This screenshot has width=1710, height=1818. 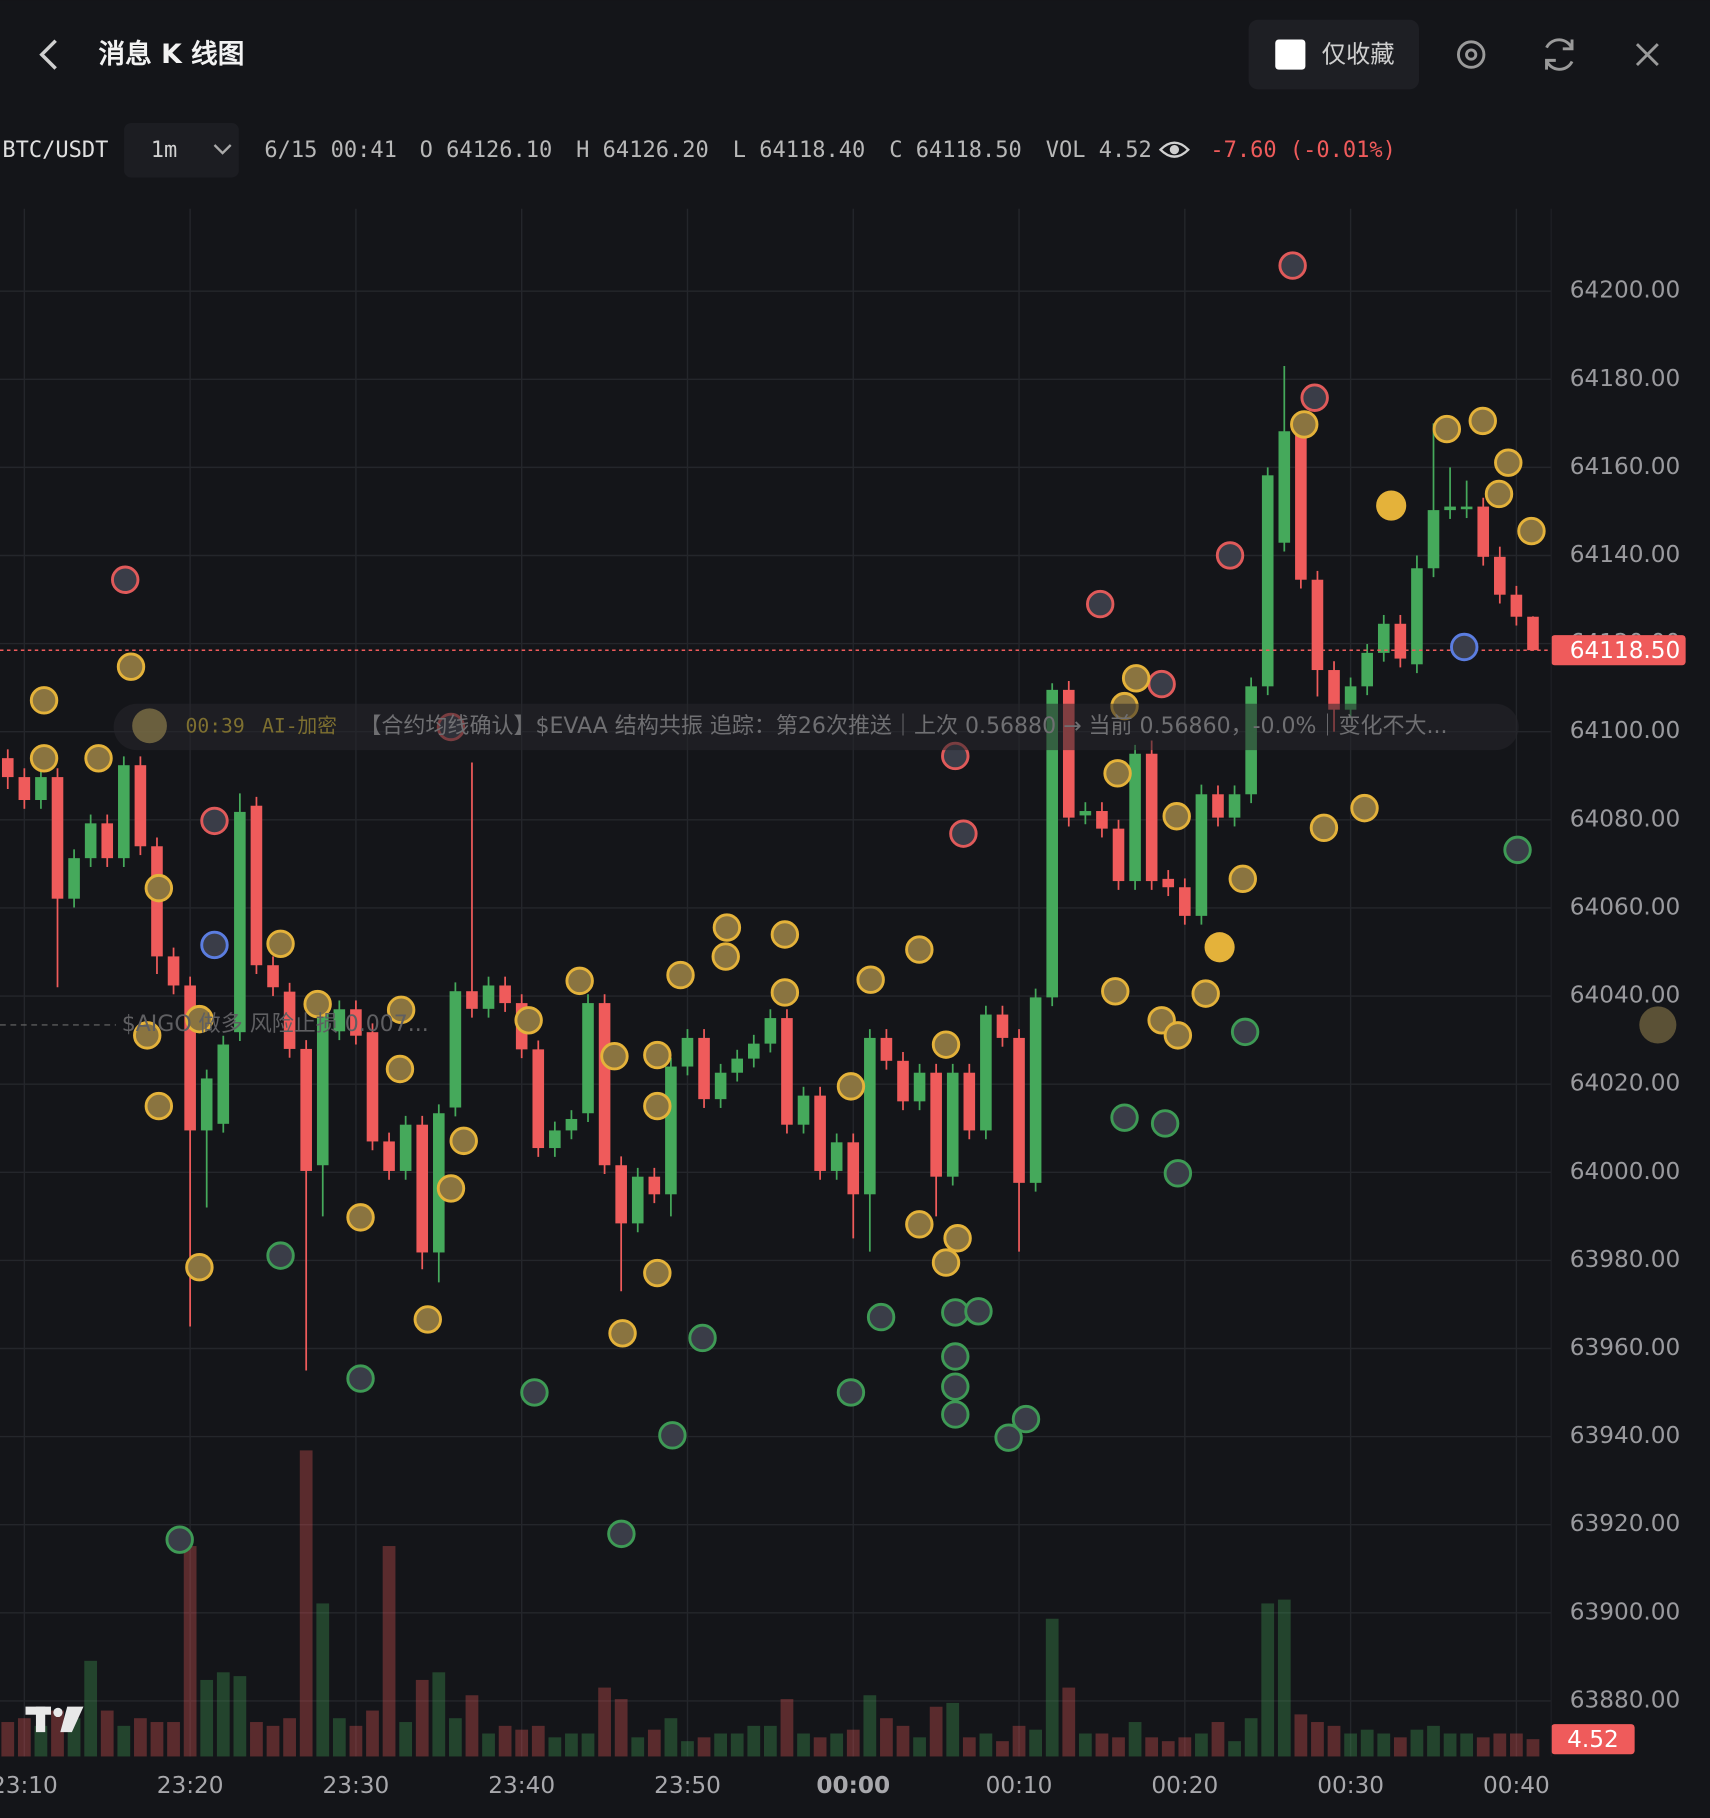 What do you see at coordinates (181, 150) in the screenshot?
I see `interval-select` at bounding box center [181, 150].